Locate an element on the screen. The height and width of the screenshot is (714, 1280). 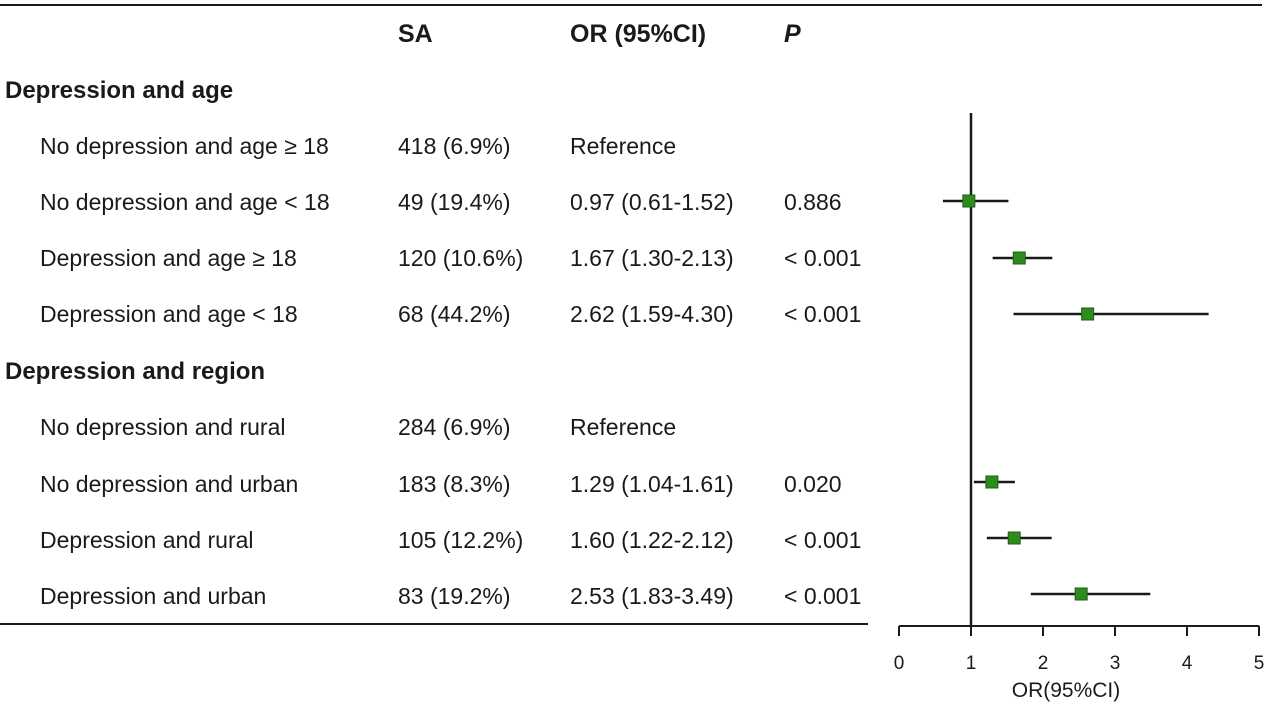
group-title-region: Depression and region is located at coordinates (135, 371).